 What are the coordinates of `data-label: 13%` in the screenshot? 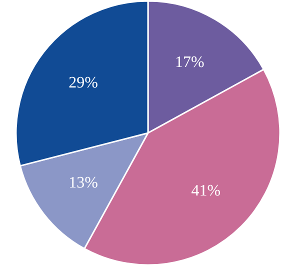 It's located at (83, 183).